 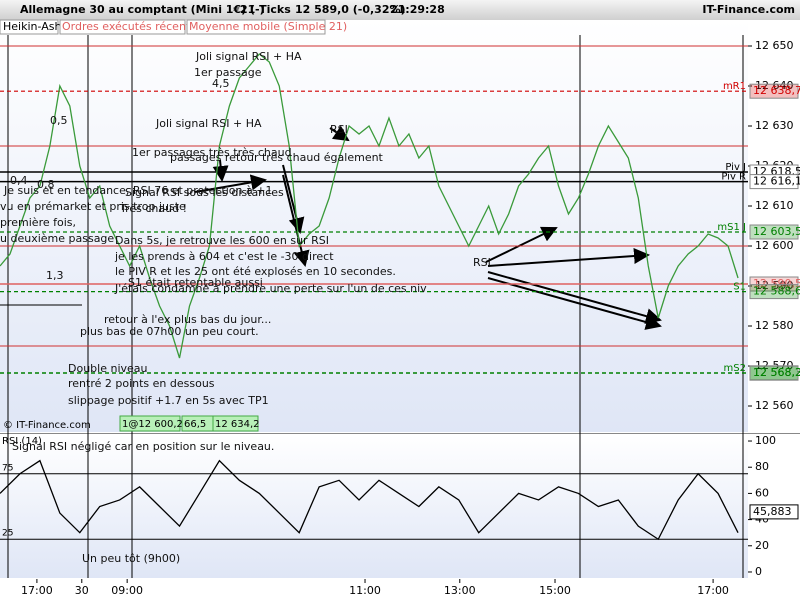 I want to click on level-label: 12 588,6, so click(x=776, y=291).